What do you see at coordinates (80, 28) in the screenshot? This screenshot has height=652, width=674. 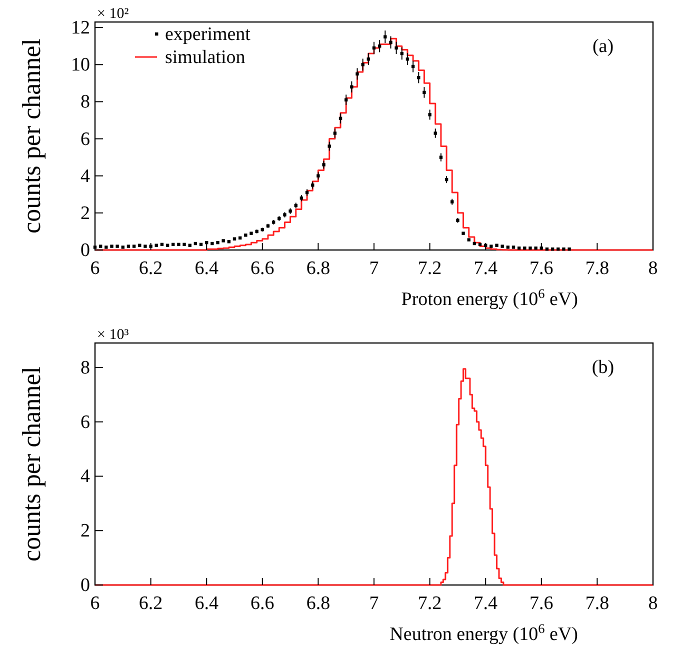 I see `y-tick-label: 12` at bounding box center [80, 28].